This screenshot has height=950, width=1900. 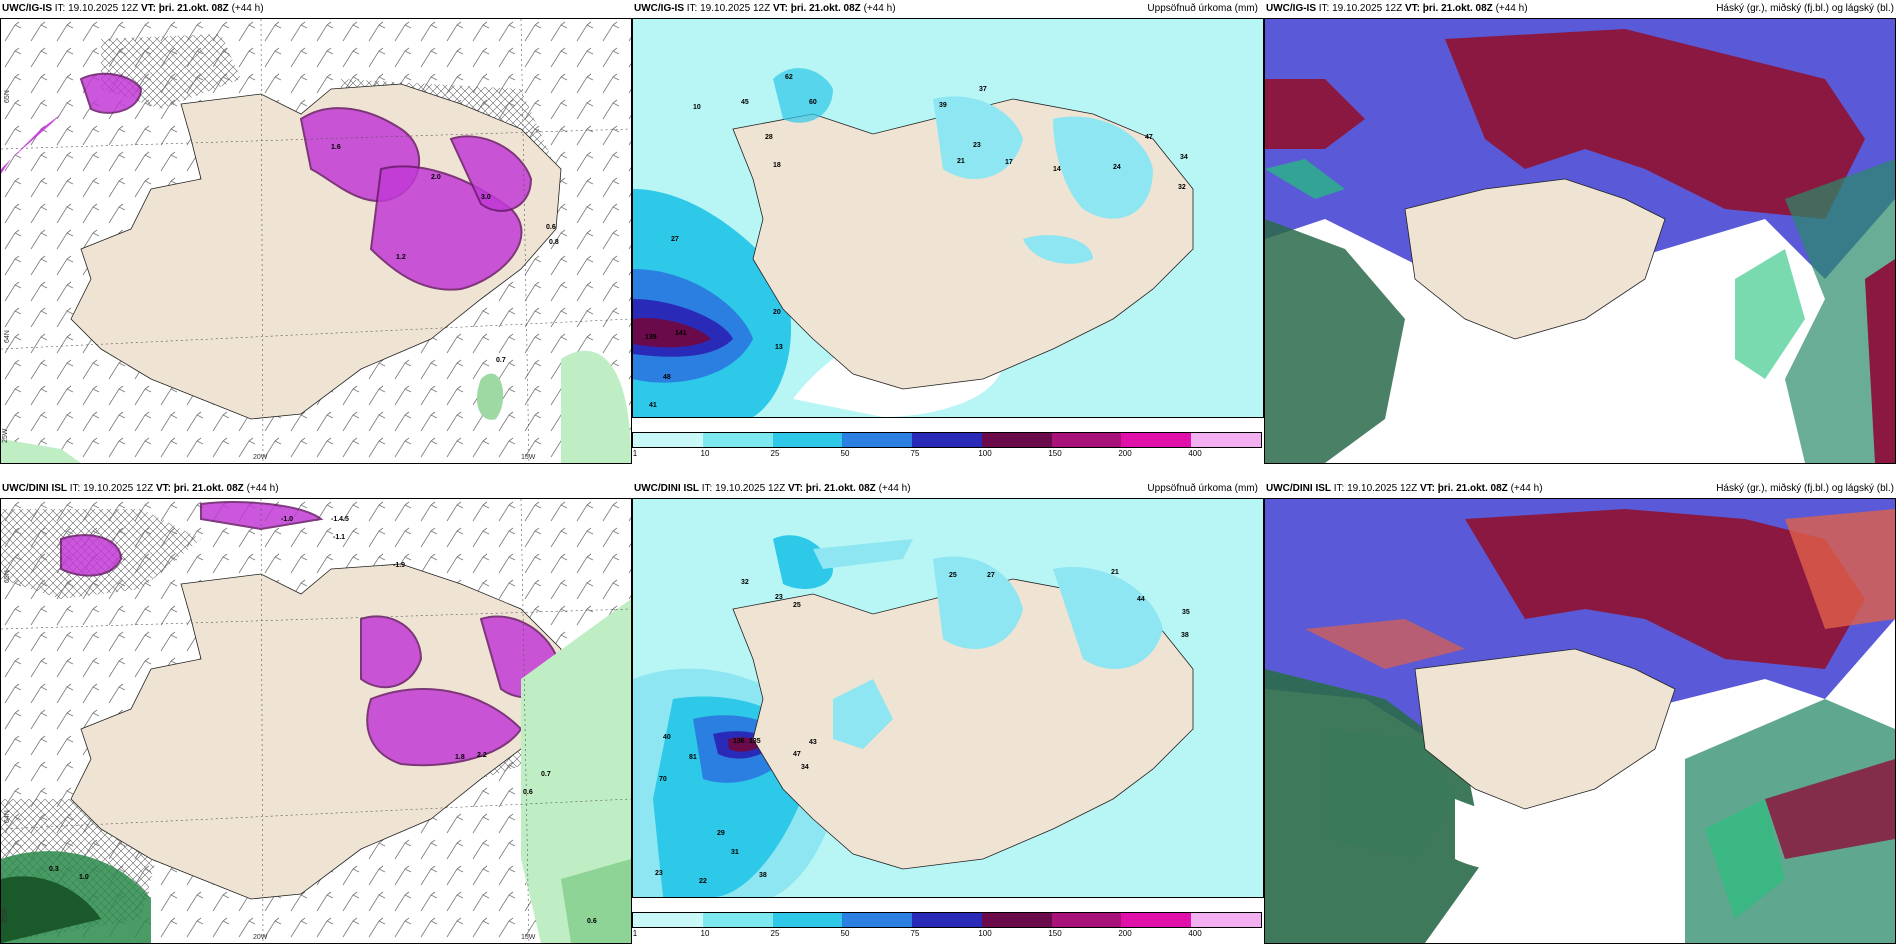 What do you see at coordinates (1186, 612) in the screenshot?
I see `precip-value: 35` at bounding box center [1186, 612].